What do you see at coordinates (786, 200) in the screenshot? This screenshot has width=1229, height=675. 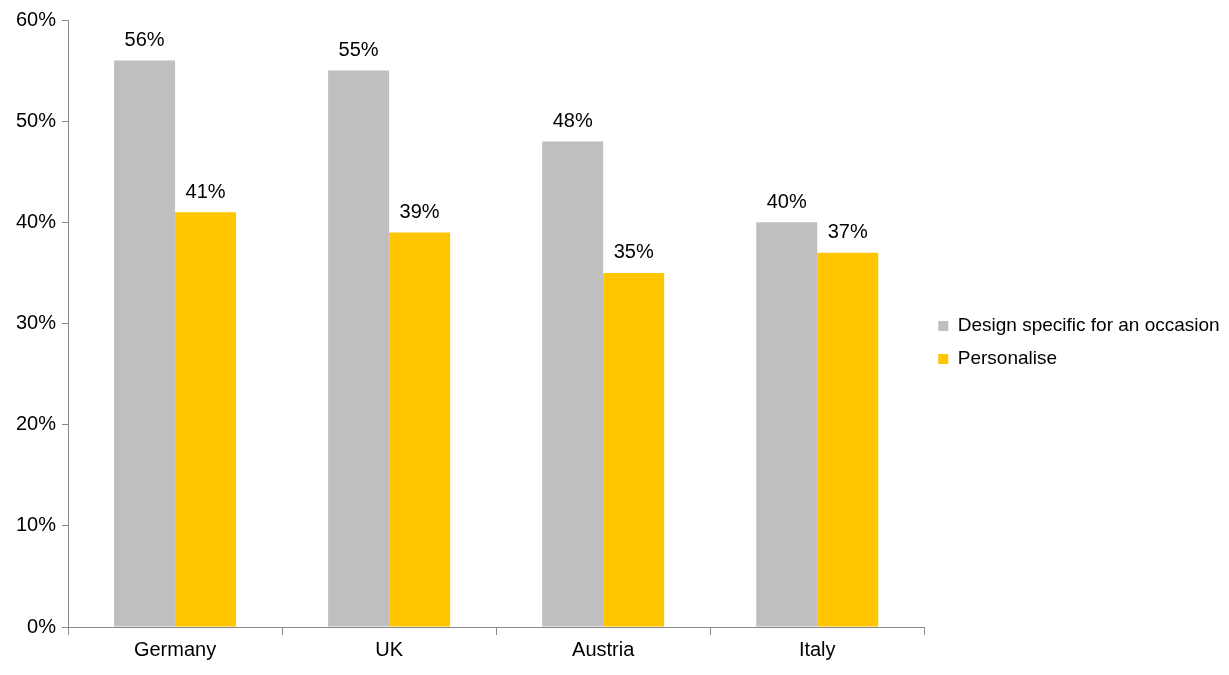 I see `data-label: 40%` at bounding box center [786, 200].